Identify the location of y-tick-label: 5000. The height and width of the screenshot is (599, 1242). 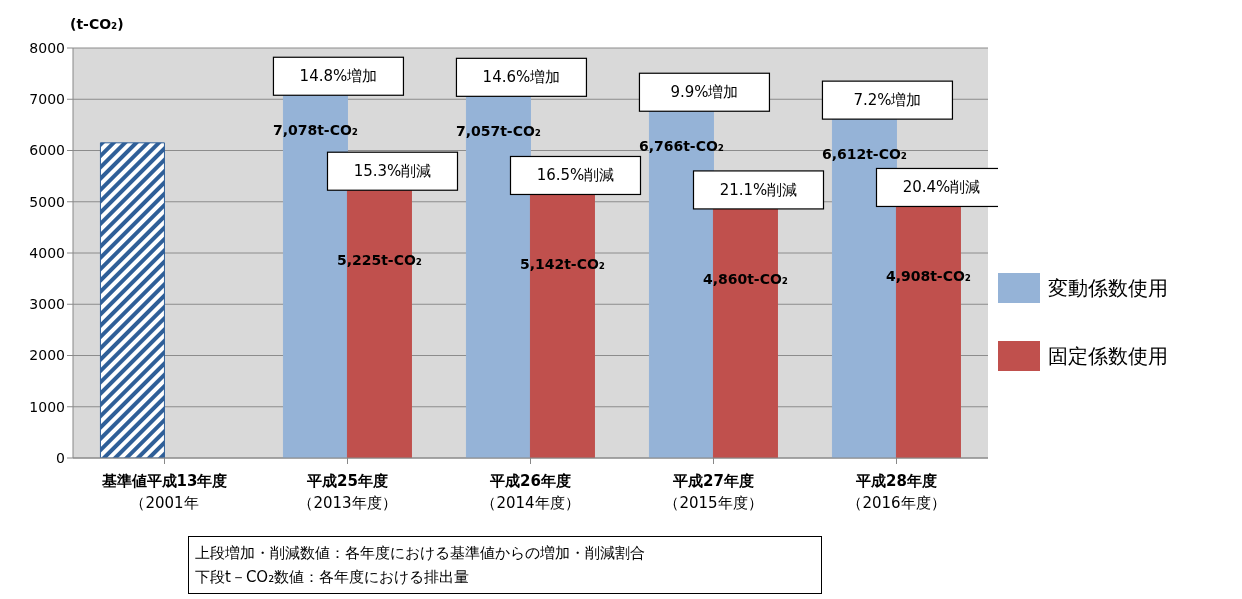
(47, 201).